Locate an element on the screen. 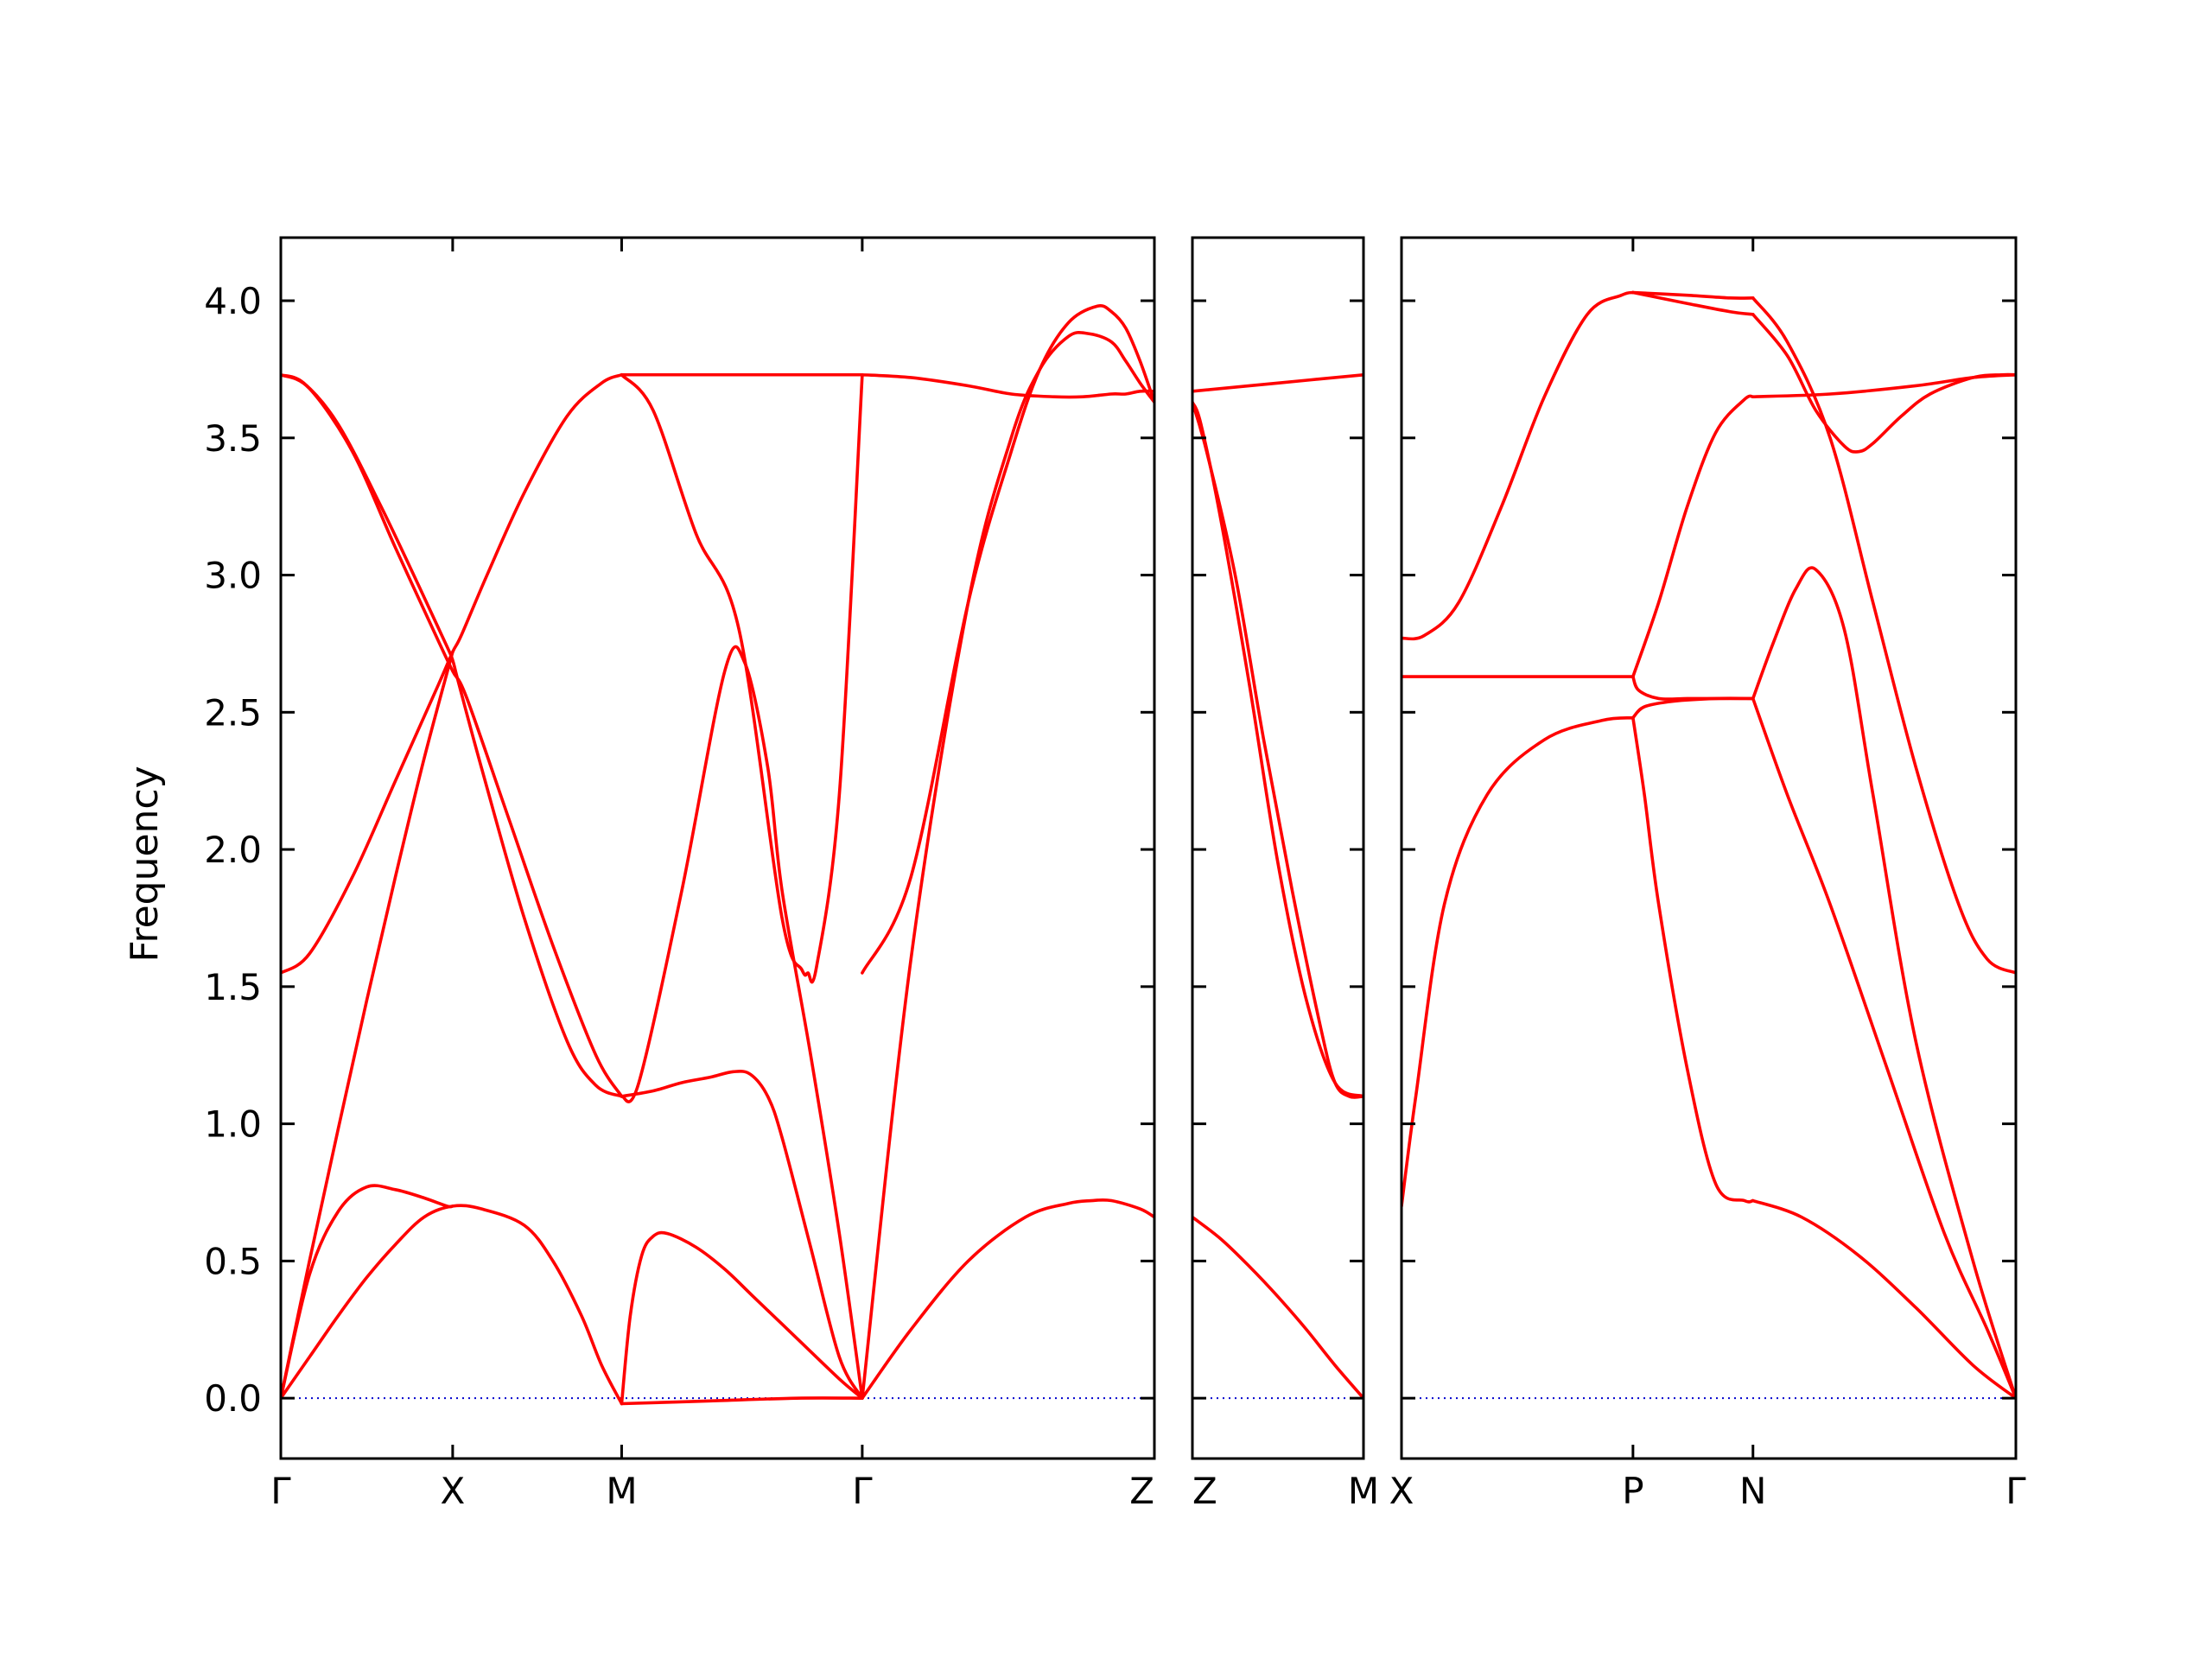  panel-frame is located at coordinates (1278, 848).